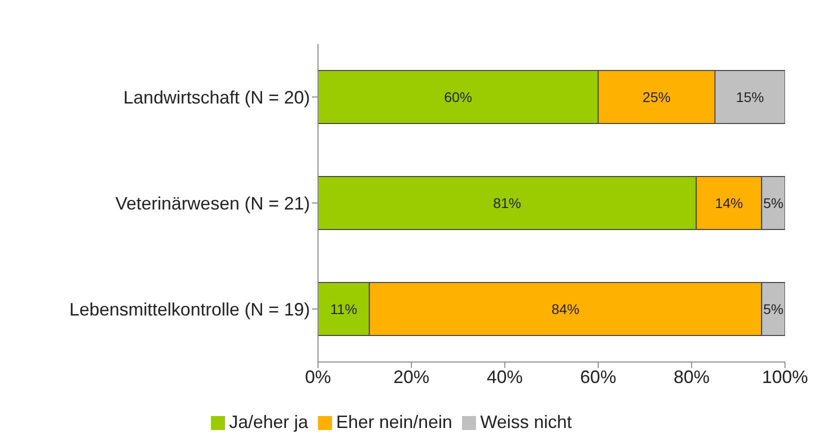 The image size is (823, 441). What do you see at coordinates (598, 376) in the screenshot?
I see `x-tick-label: 60%` at bounding box center [598, 376].